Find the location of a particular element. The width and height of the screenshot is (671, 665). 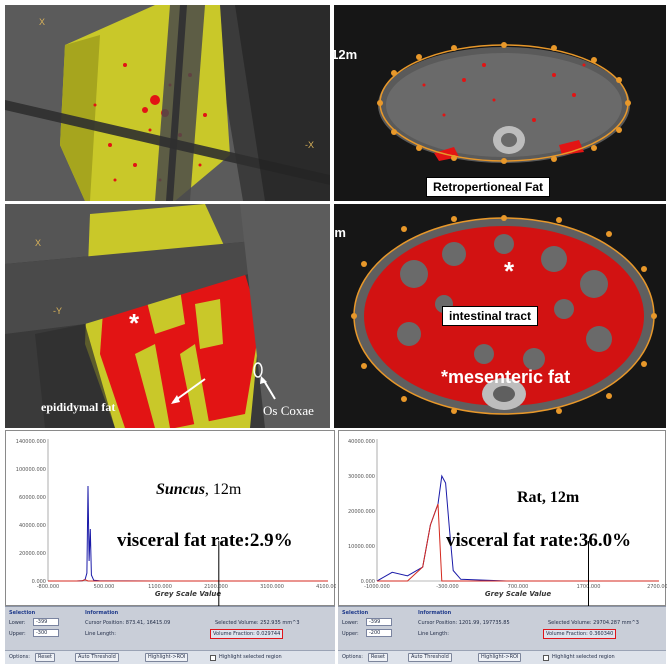

histogram-suncus-species: Suncus is located at coordinates (180, 489).